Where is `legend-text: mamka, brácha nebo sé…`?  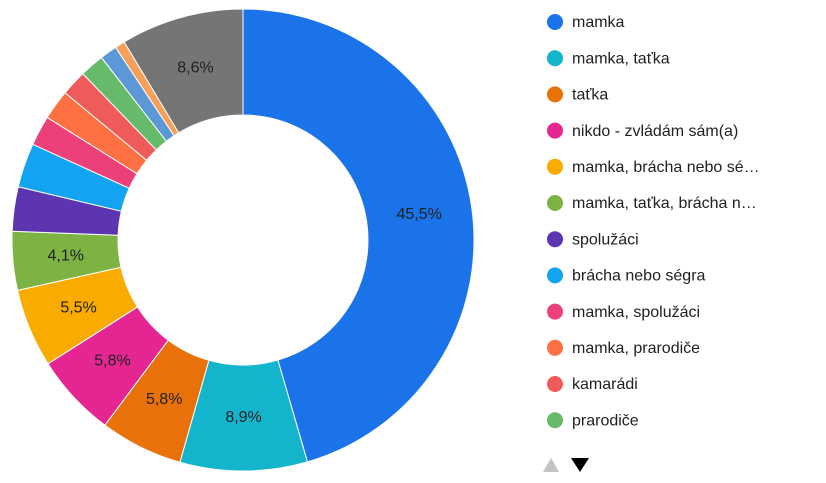
legend-text: mamka, brácha nebo sé… is located at coordinates (666, 167).